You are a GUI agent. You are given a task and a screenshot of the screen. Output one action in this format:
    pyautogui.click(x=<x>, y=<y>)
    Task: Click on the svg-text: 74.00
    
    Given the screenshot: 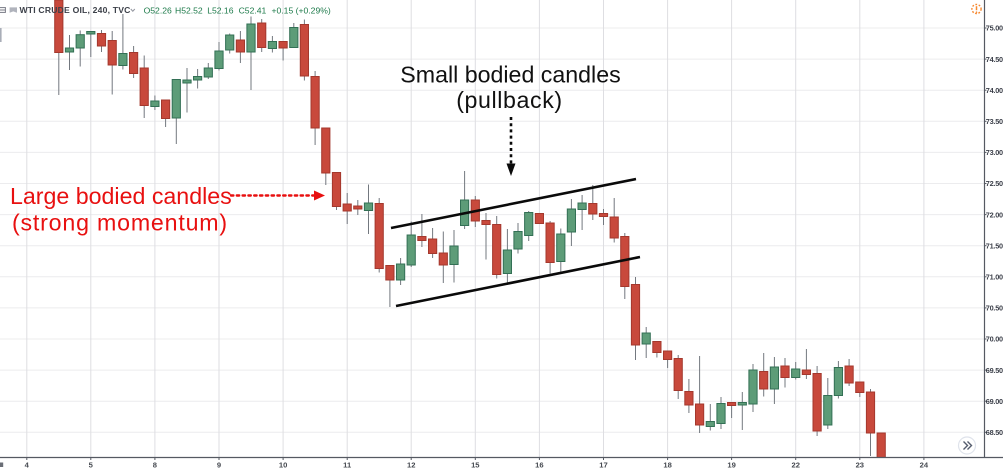 What is the action you would take?
    pyautogui.click(x=994, y=90)
    